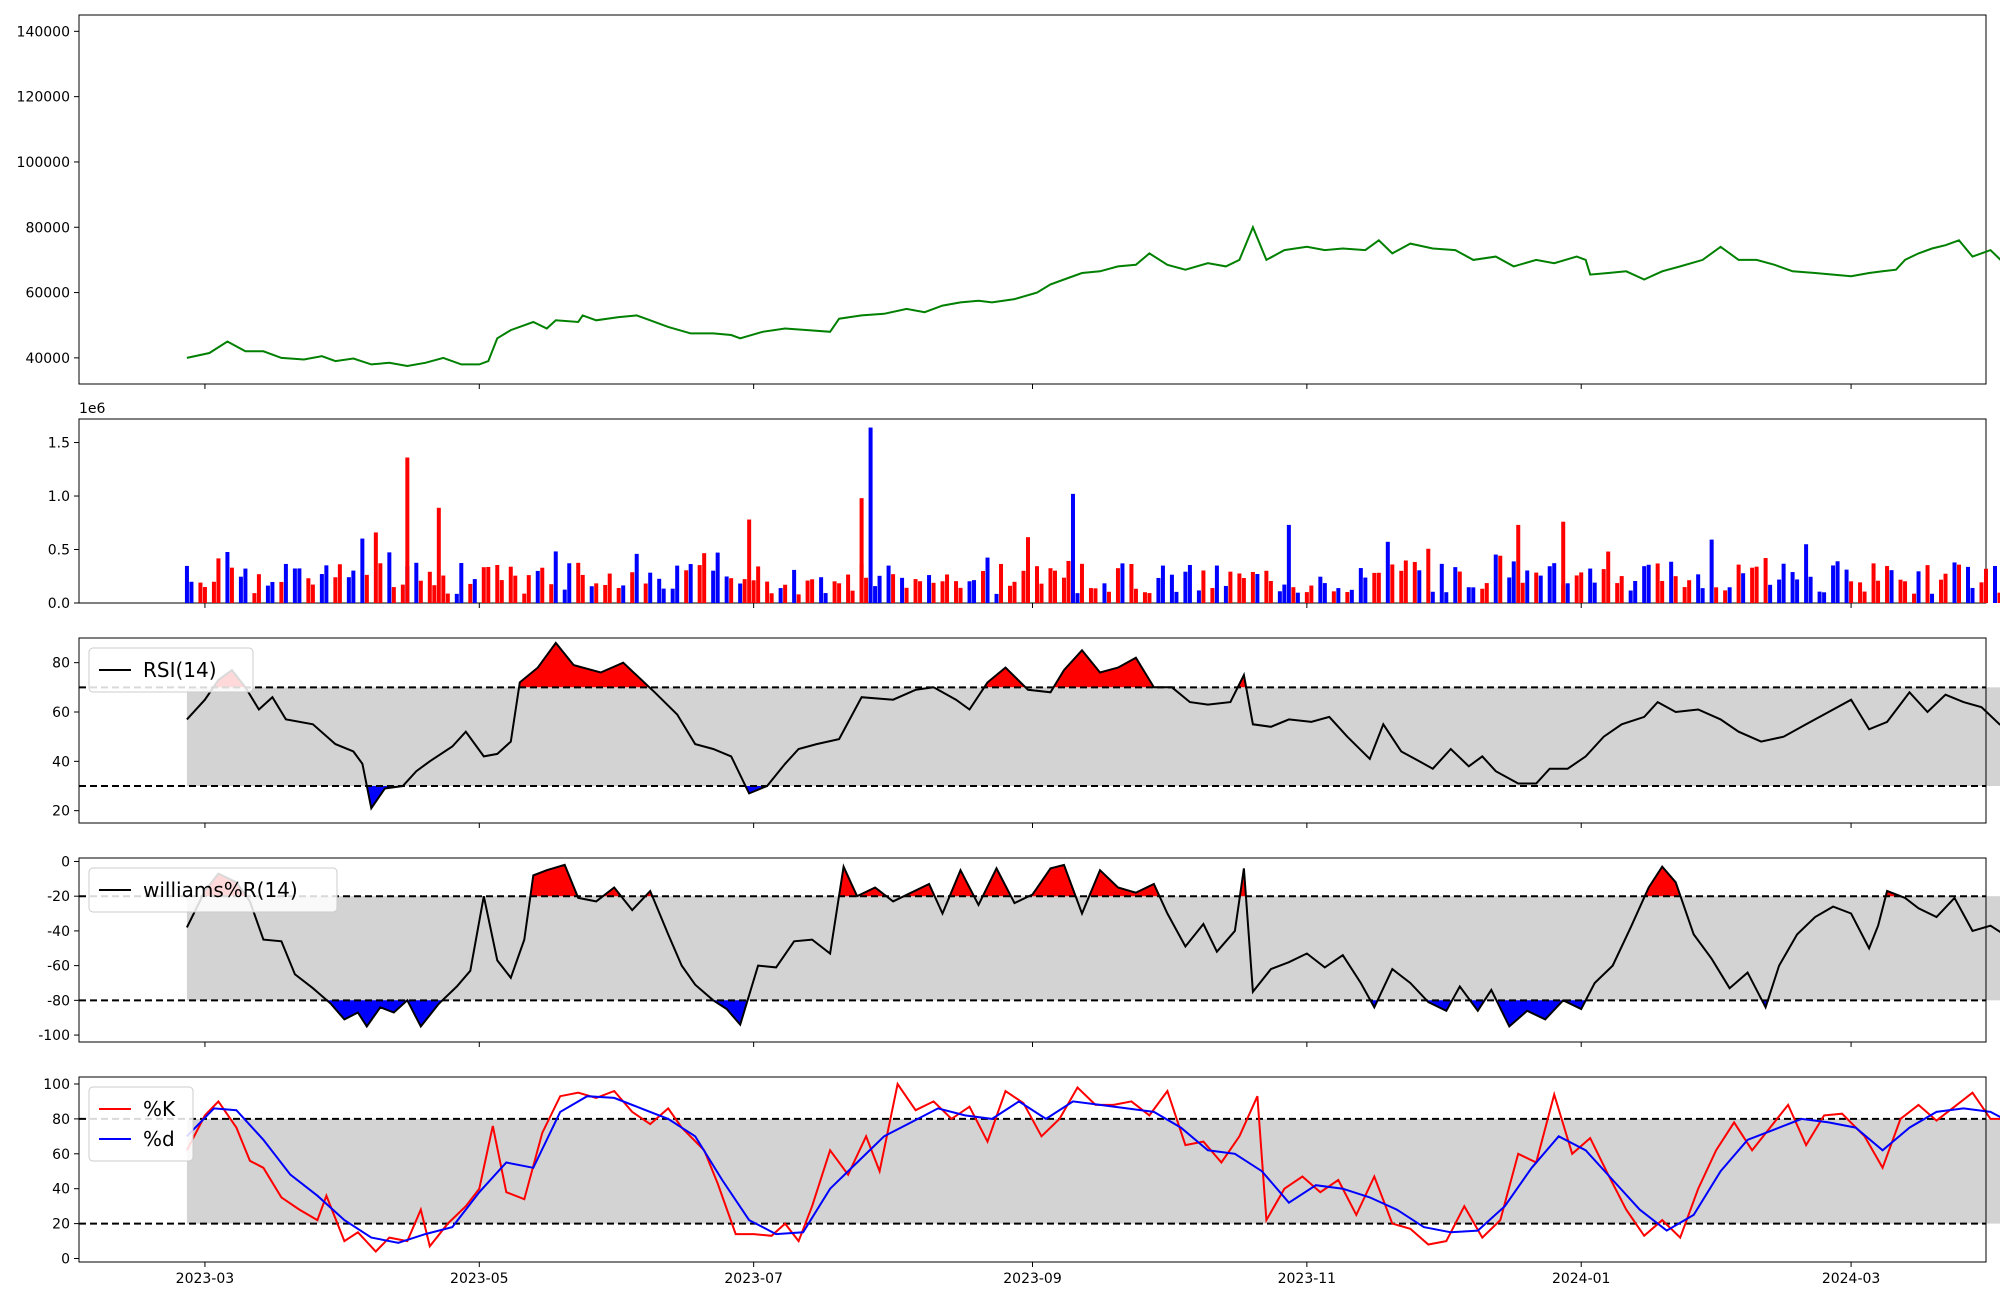  Describe the element at coordinates (1093, 1167) in the screenshot. I see `stochastic-series-line` at that location.